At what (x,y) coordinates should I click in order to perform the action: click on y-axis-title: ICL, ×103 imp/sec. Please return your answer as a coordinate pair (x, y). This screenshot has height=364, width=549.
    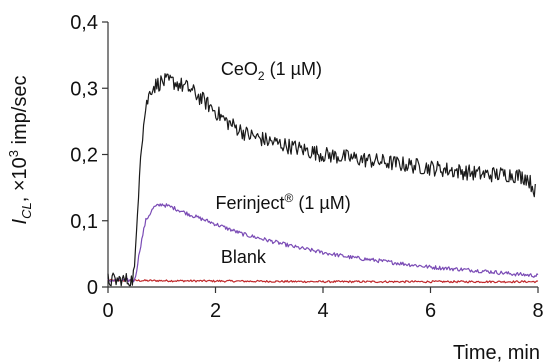
    Looking at the image, I should click on (20, 150).